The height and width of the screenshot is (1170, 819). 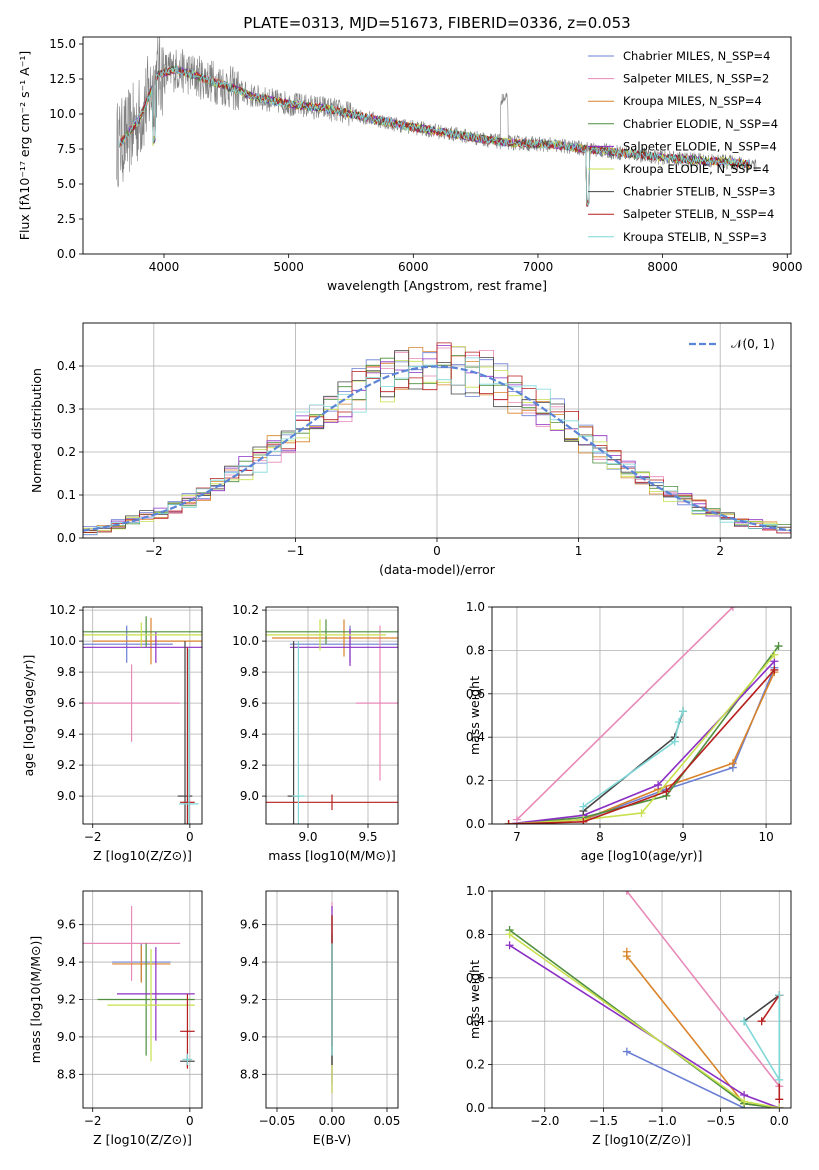 I want to click on x-tick-label: 9.5, so click(x=367, y=837).